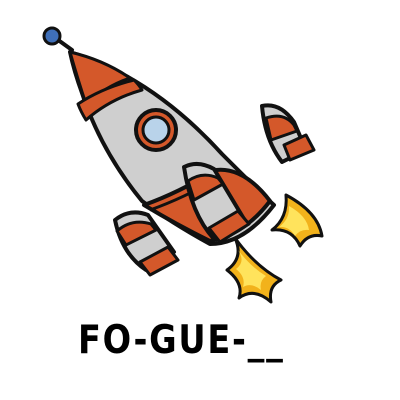 The width and height of the screenshot is (400, 400). I want to click on flame-icon, so click(274, 248).